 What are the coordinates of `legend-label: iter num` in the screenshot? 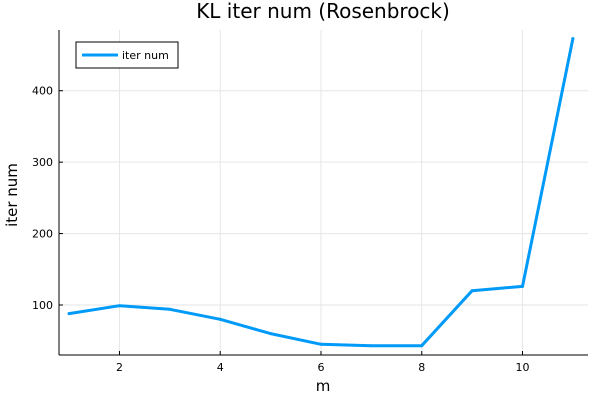 It's located at (145, 55).